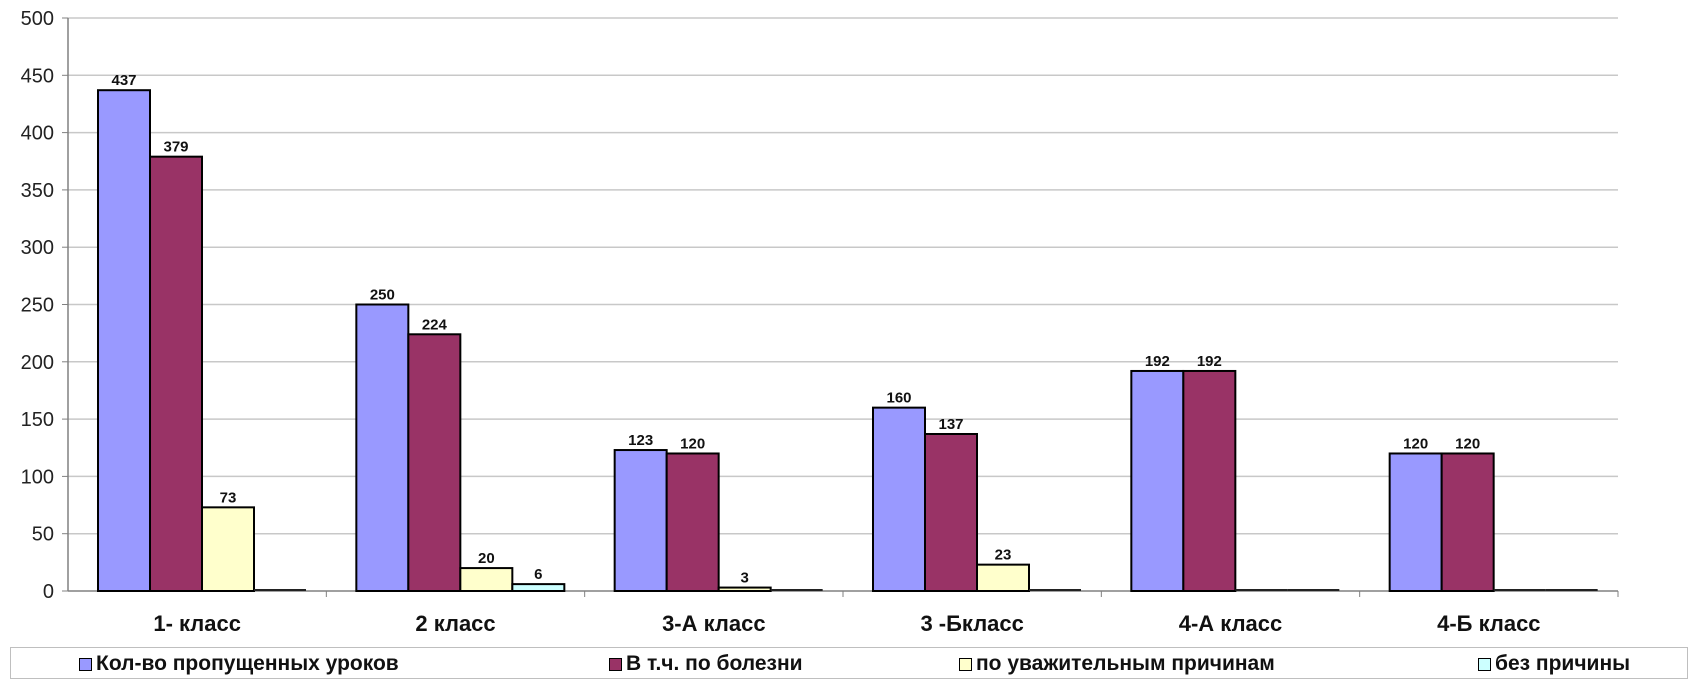  What do you see at coordinates (43, 535) in the screenshot?
I see `y-tick-label: 50` at bounding box center [43, 535].